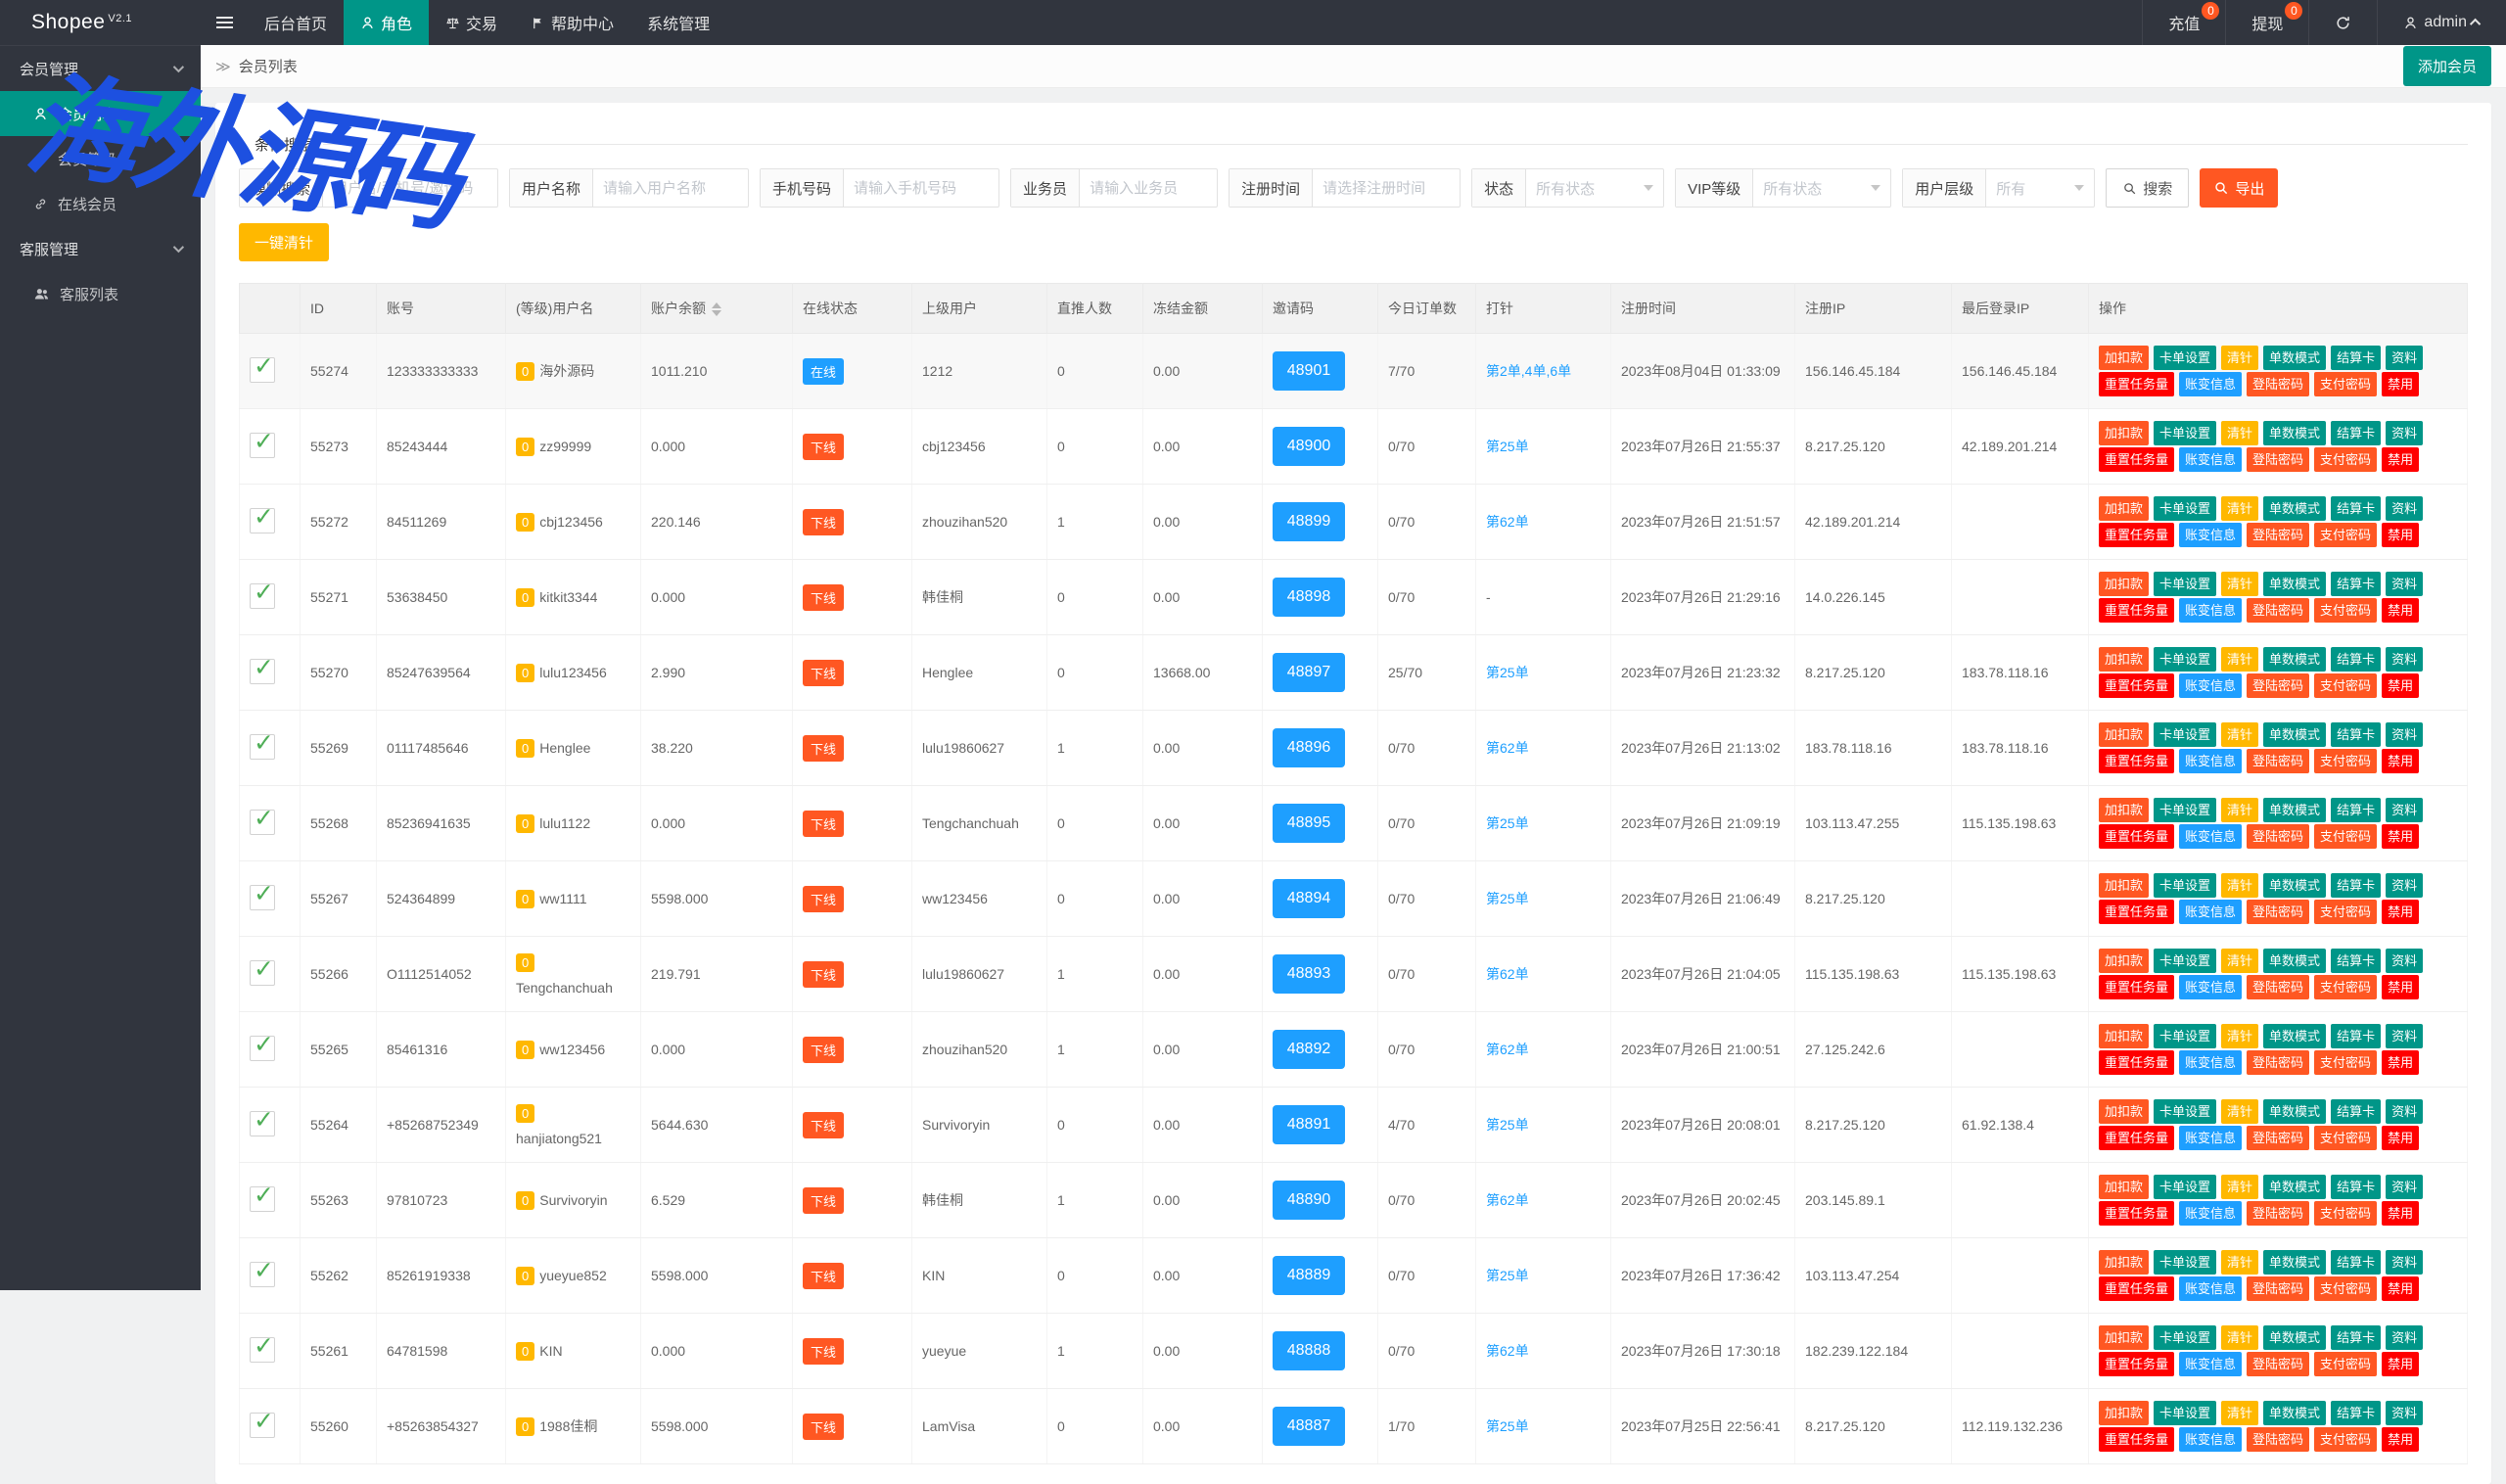  What do you see at coordinates (1309, 1049) in the screenshot?
I see `invite-code-button: 48892` at bounding box center [1309, 1049].